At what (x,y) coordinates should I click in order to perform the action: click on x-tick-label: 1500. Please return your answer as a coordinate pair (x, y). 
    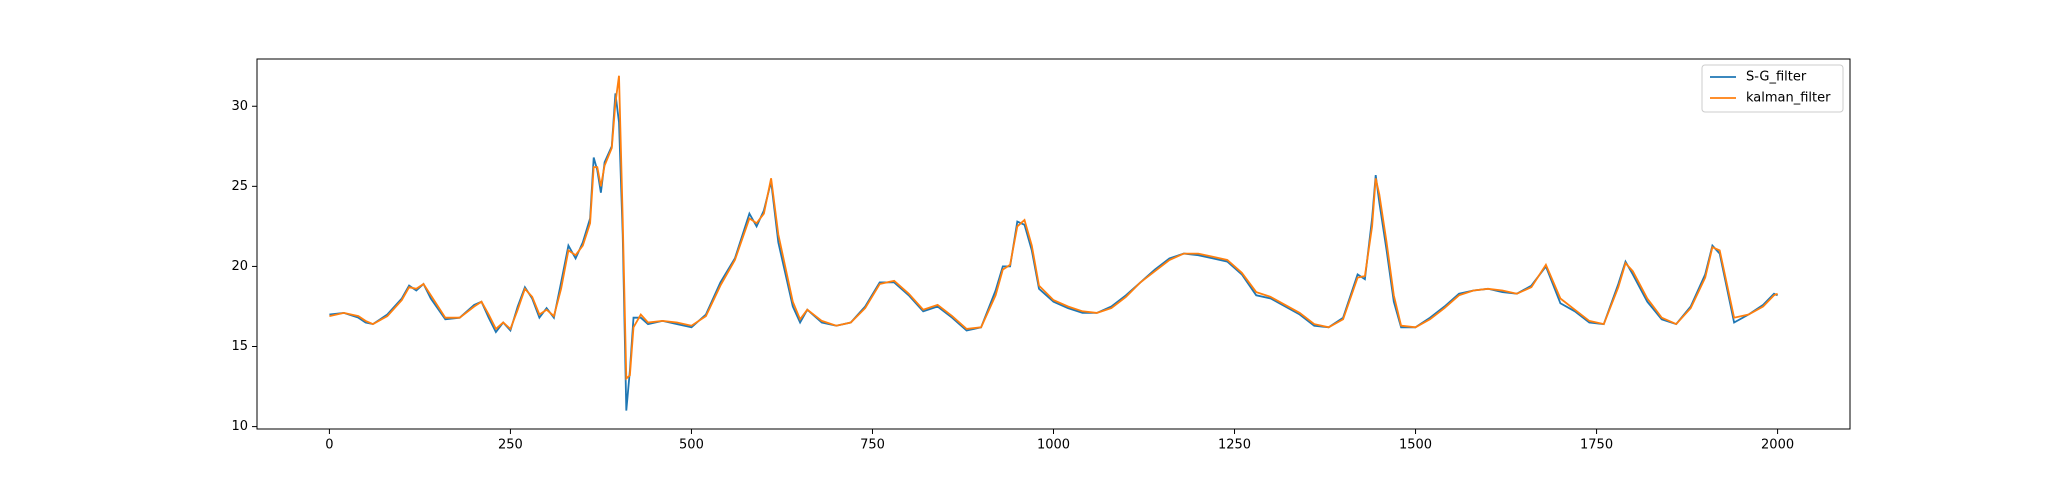
    Looking at the image, I should click on (1415, 445).